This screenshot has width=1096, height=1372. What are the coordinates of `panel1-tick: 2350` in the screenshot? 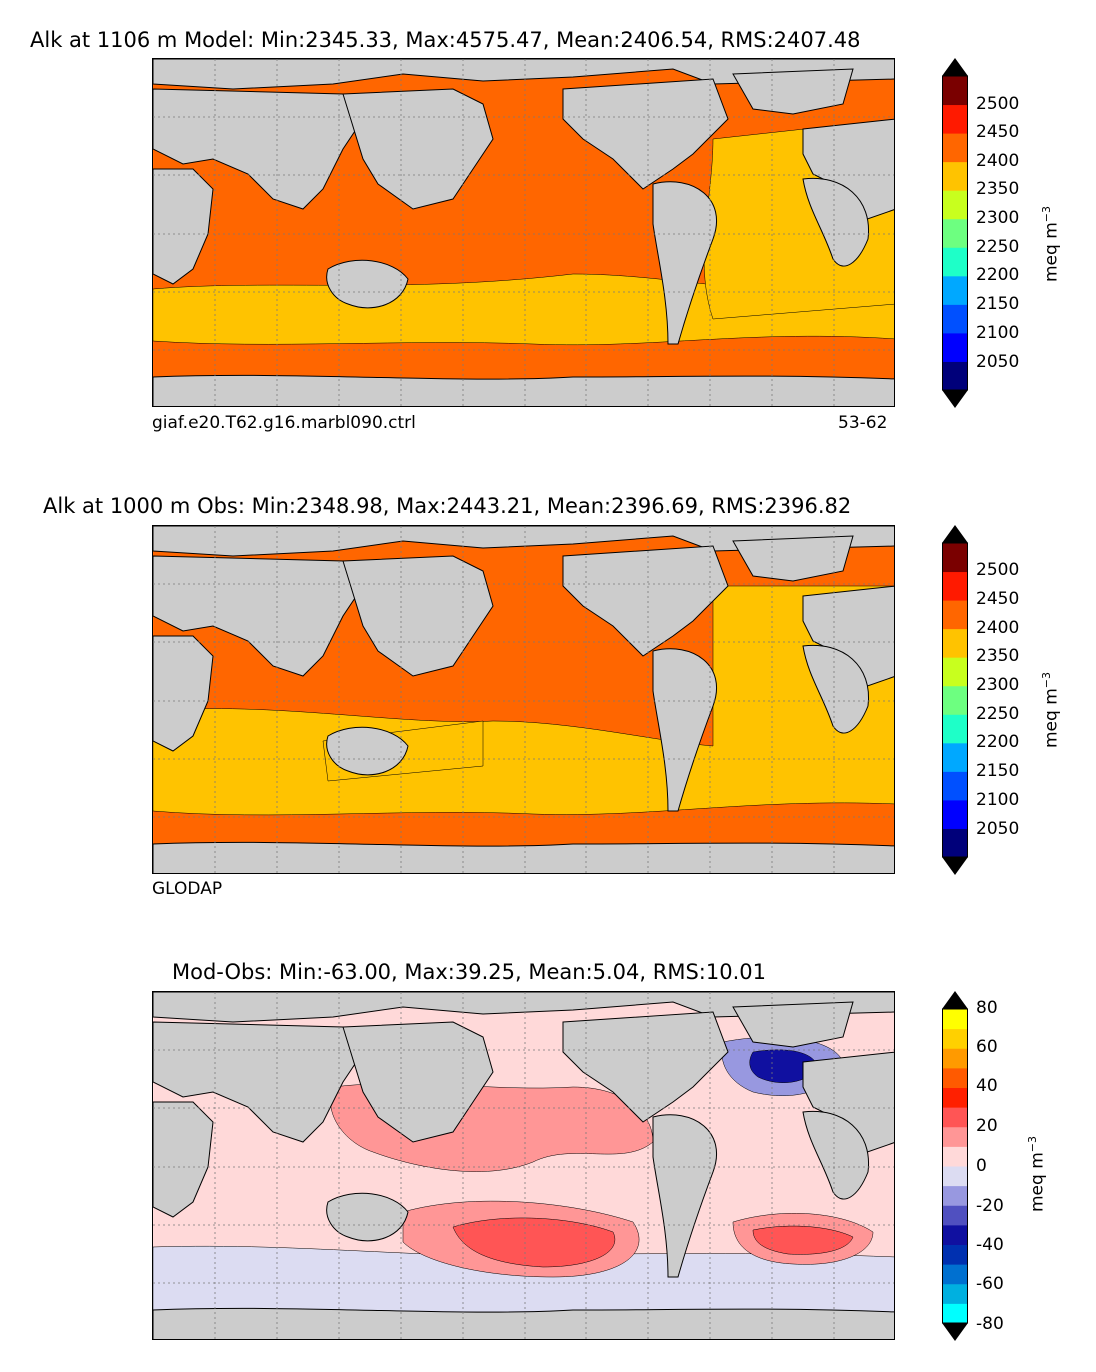 It's located at (998, 189).